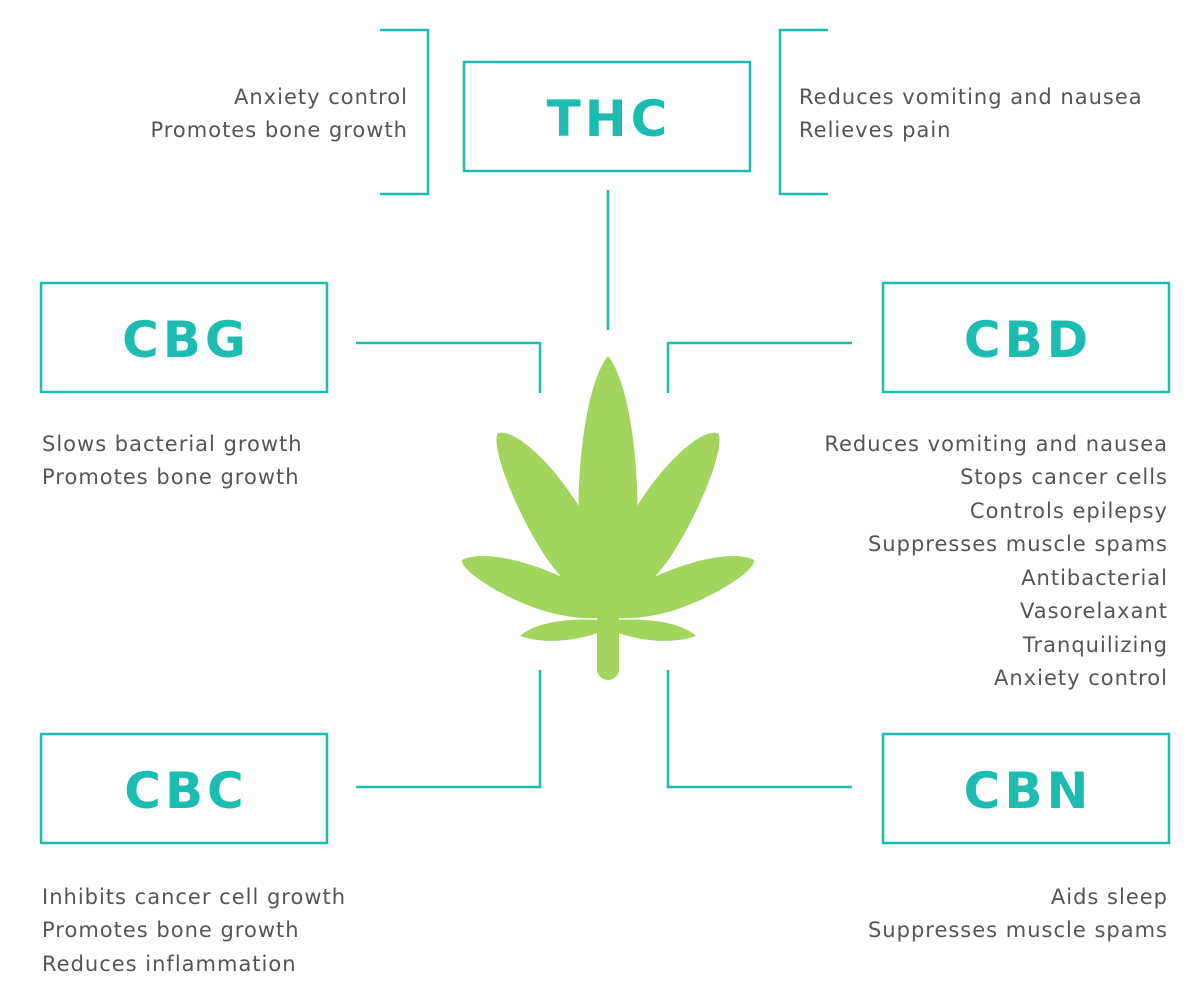  I want to click on cbg-label: CBG, so click(186, 340).